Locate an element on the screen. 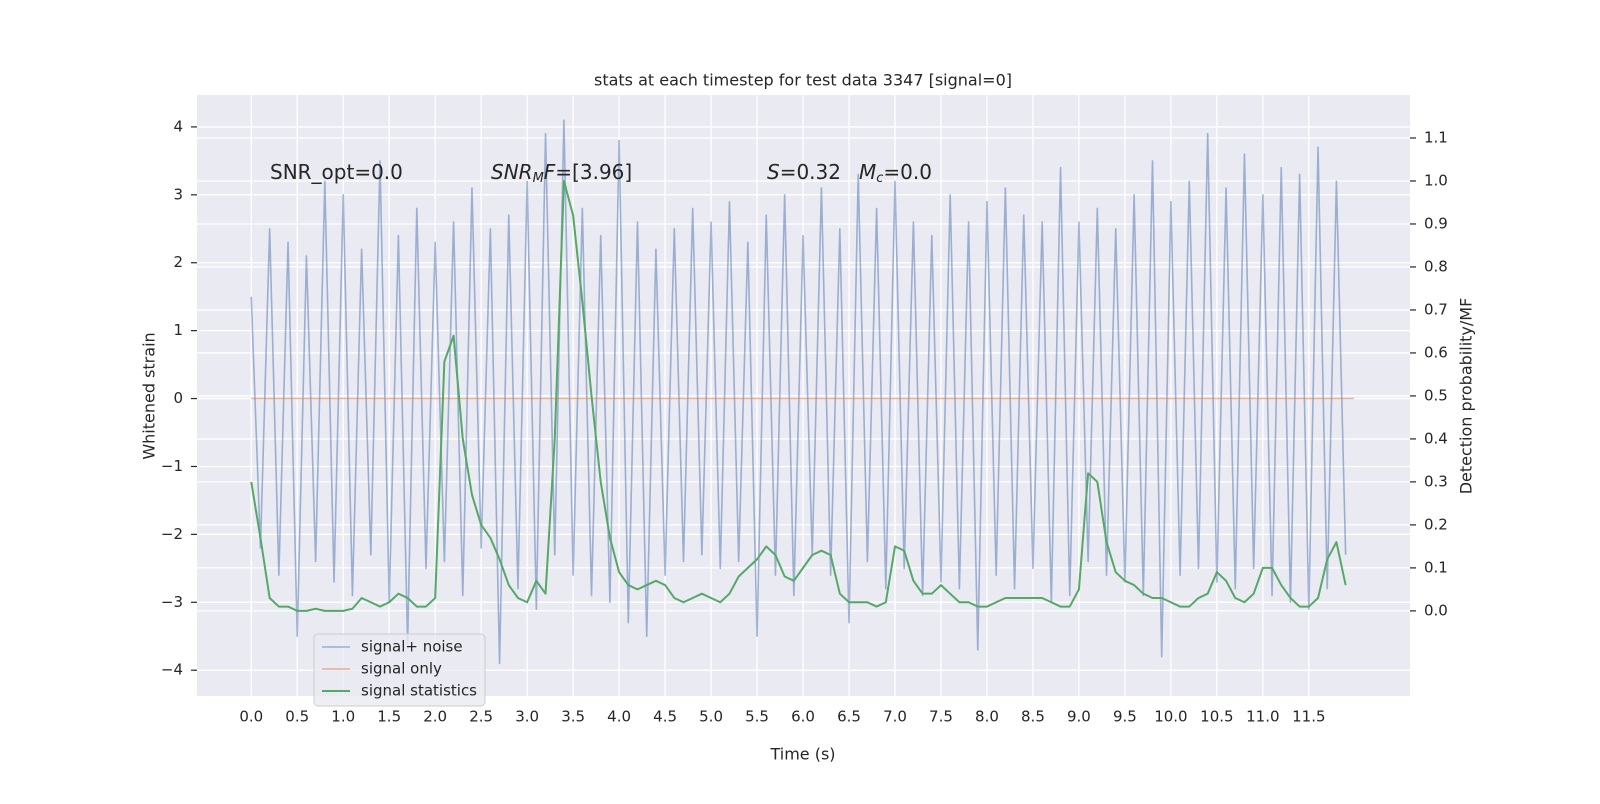  x-tick-label: 1.5 is located at coordinates (389, 717).